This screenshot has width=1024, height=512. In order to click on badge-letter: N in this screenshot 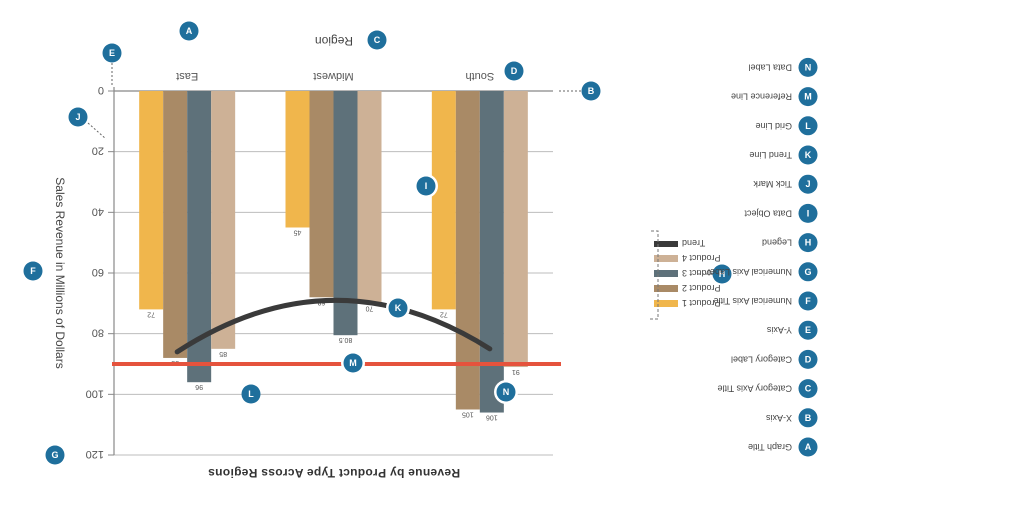, I will do `click(506, 392)`.